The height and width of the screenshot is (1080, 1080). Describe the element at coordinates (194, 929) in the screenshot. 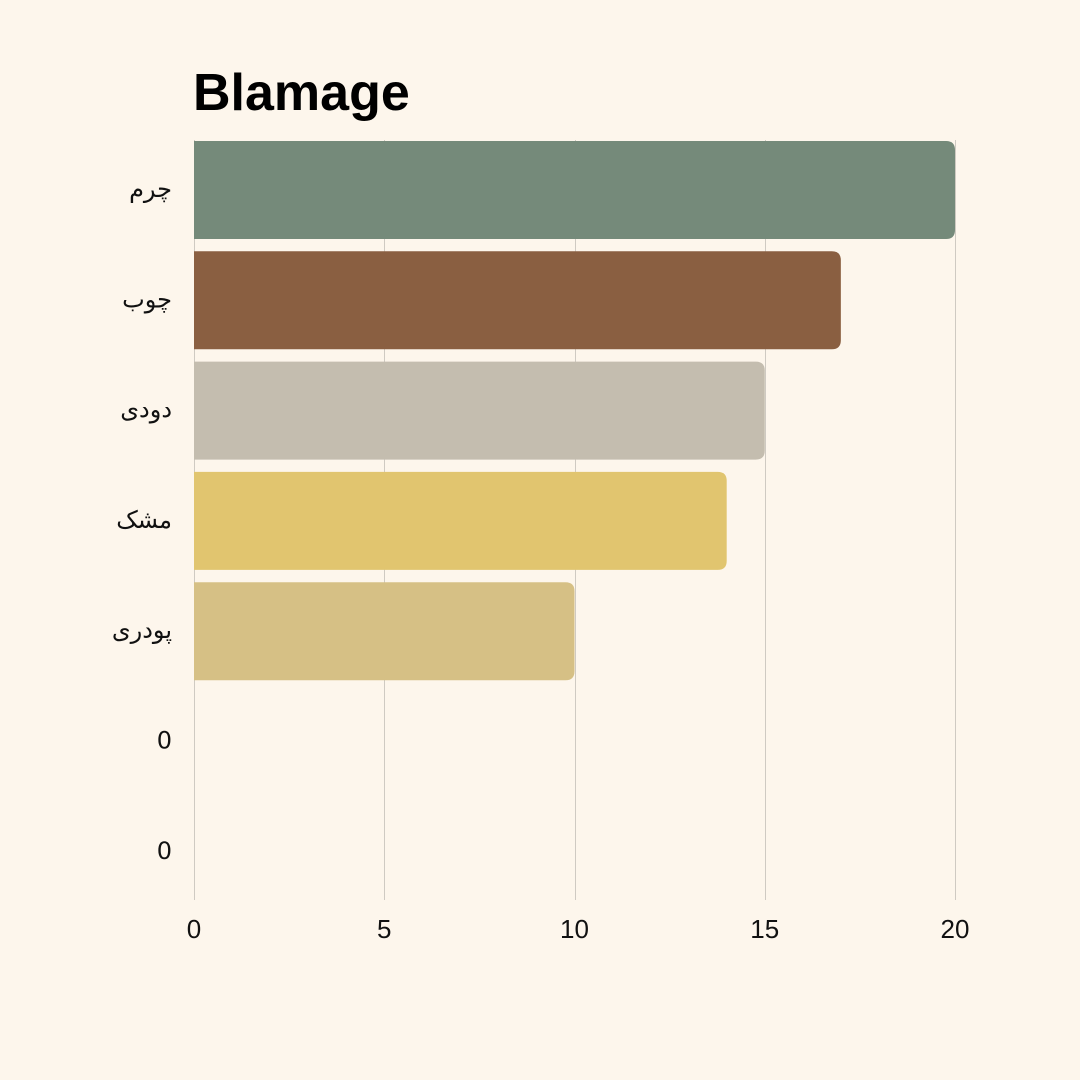

I see `x-tick-label-0: 0` at that location.